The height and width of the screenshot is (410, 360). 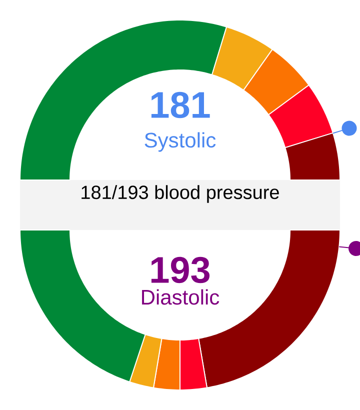 I want to click on text: Diastolic, so click(x=181, y=297).